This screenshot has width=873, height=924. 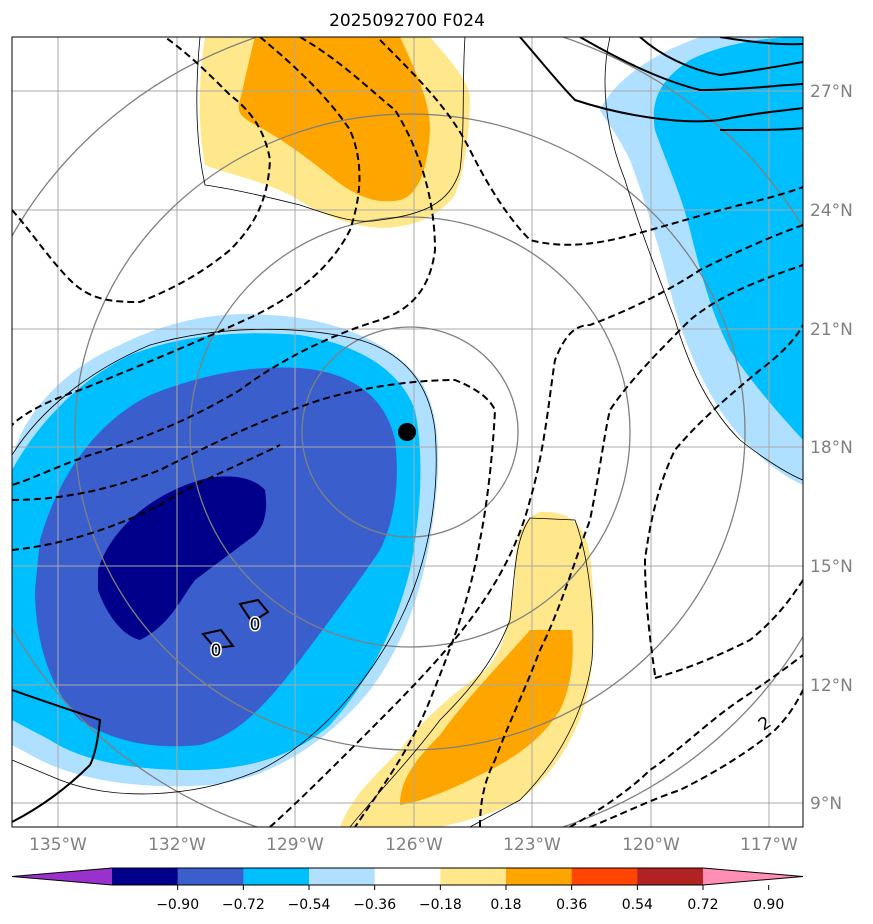 I want to click on storm-center-marker, so click(x=407, y=432).